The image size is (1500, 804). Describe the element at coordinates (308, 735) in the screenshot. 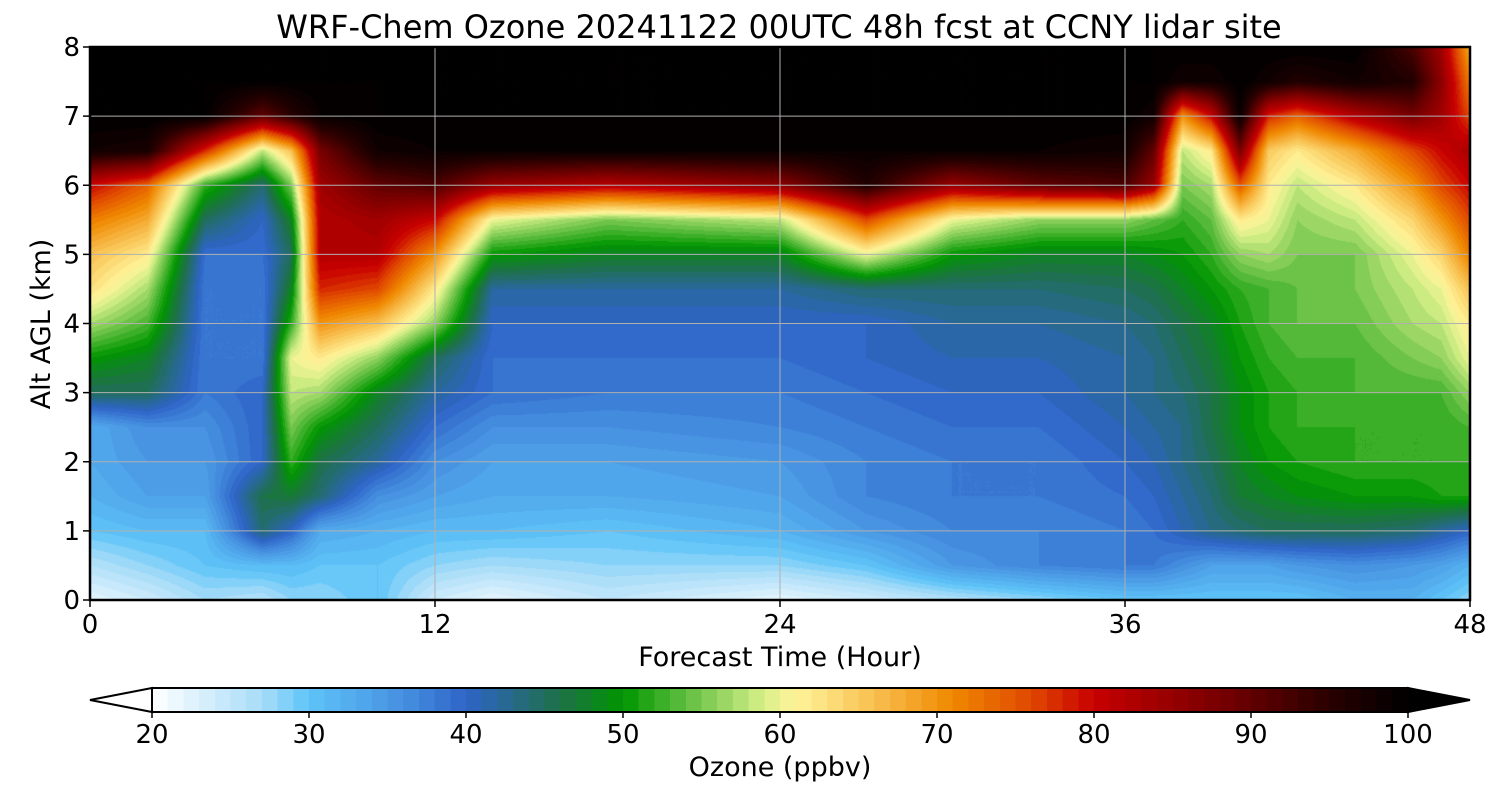

I see `colorbar-tick-label: 30` at that location.